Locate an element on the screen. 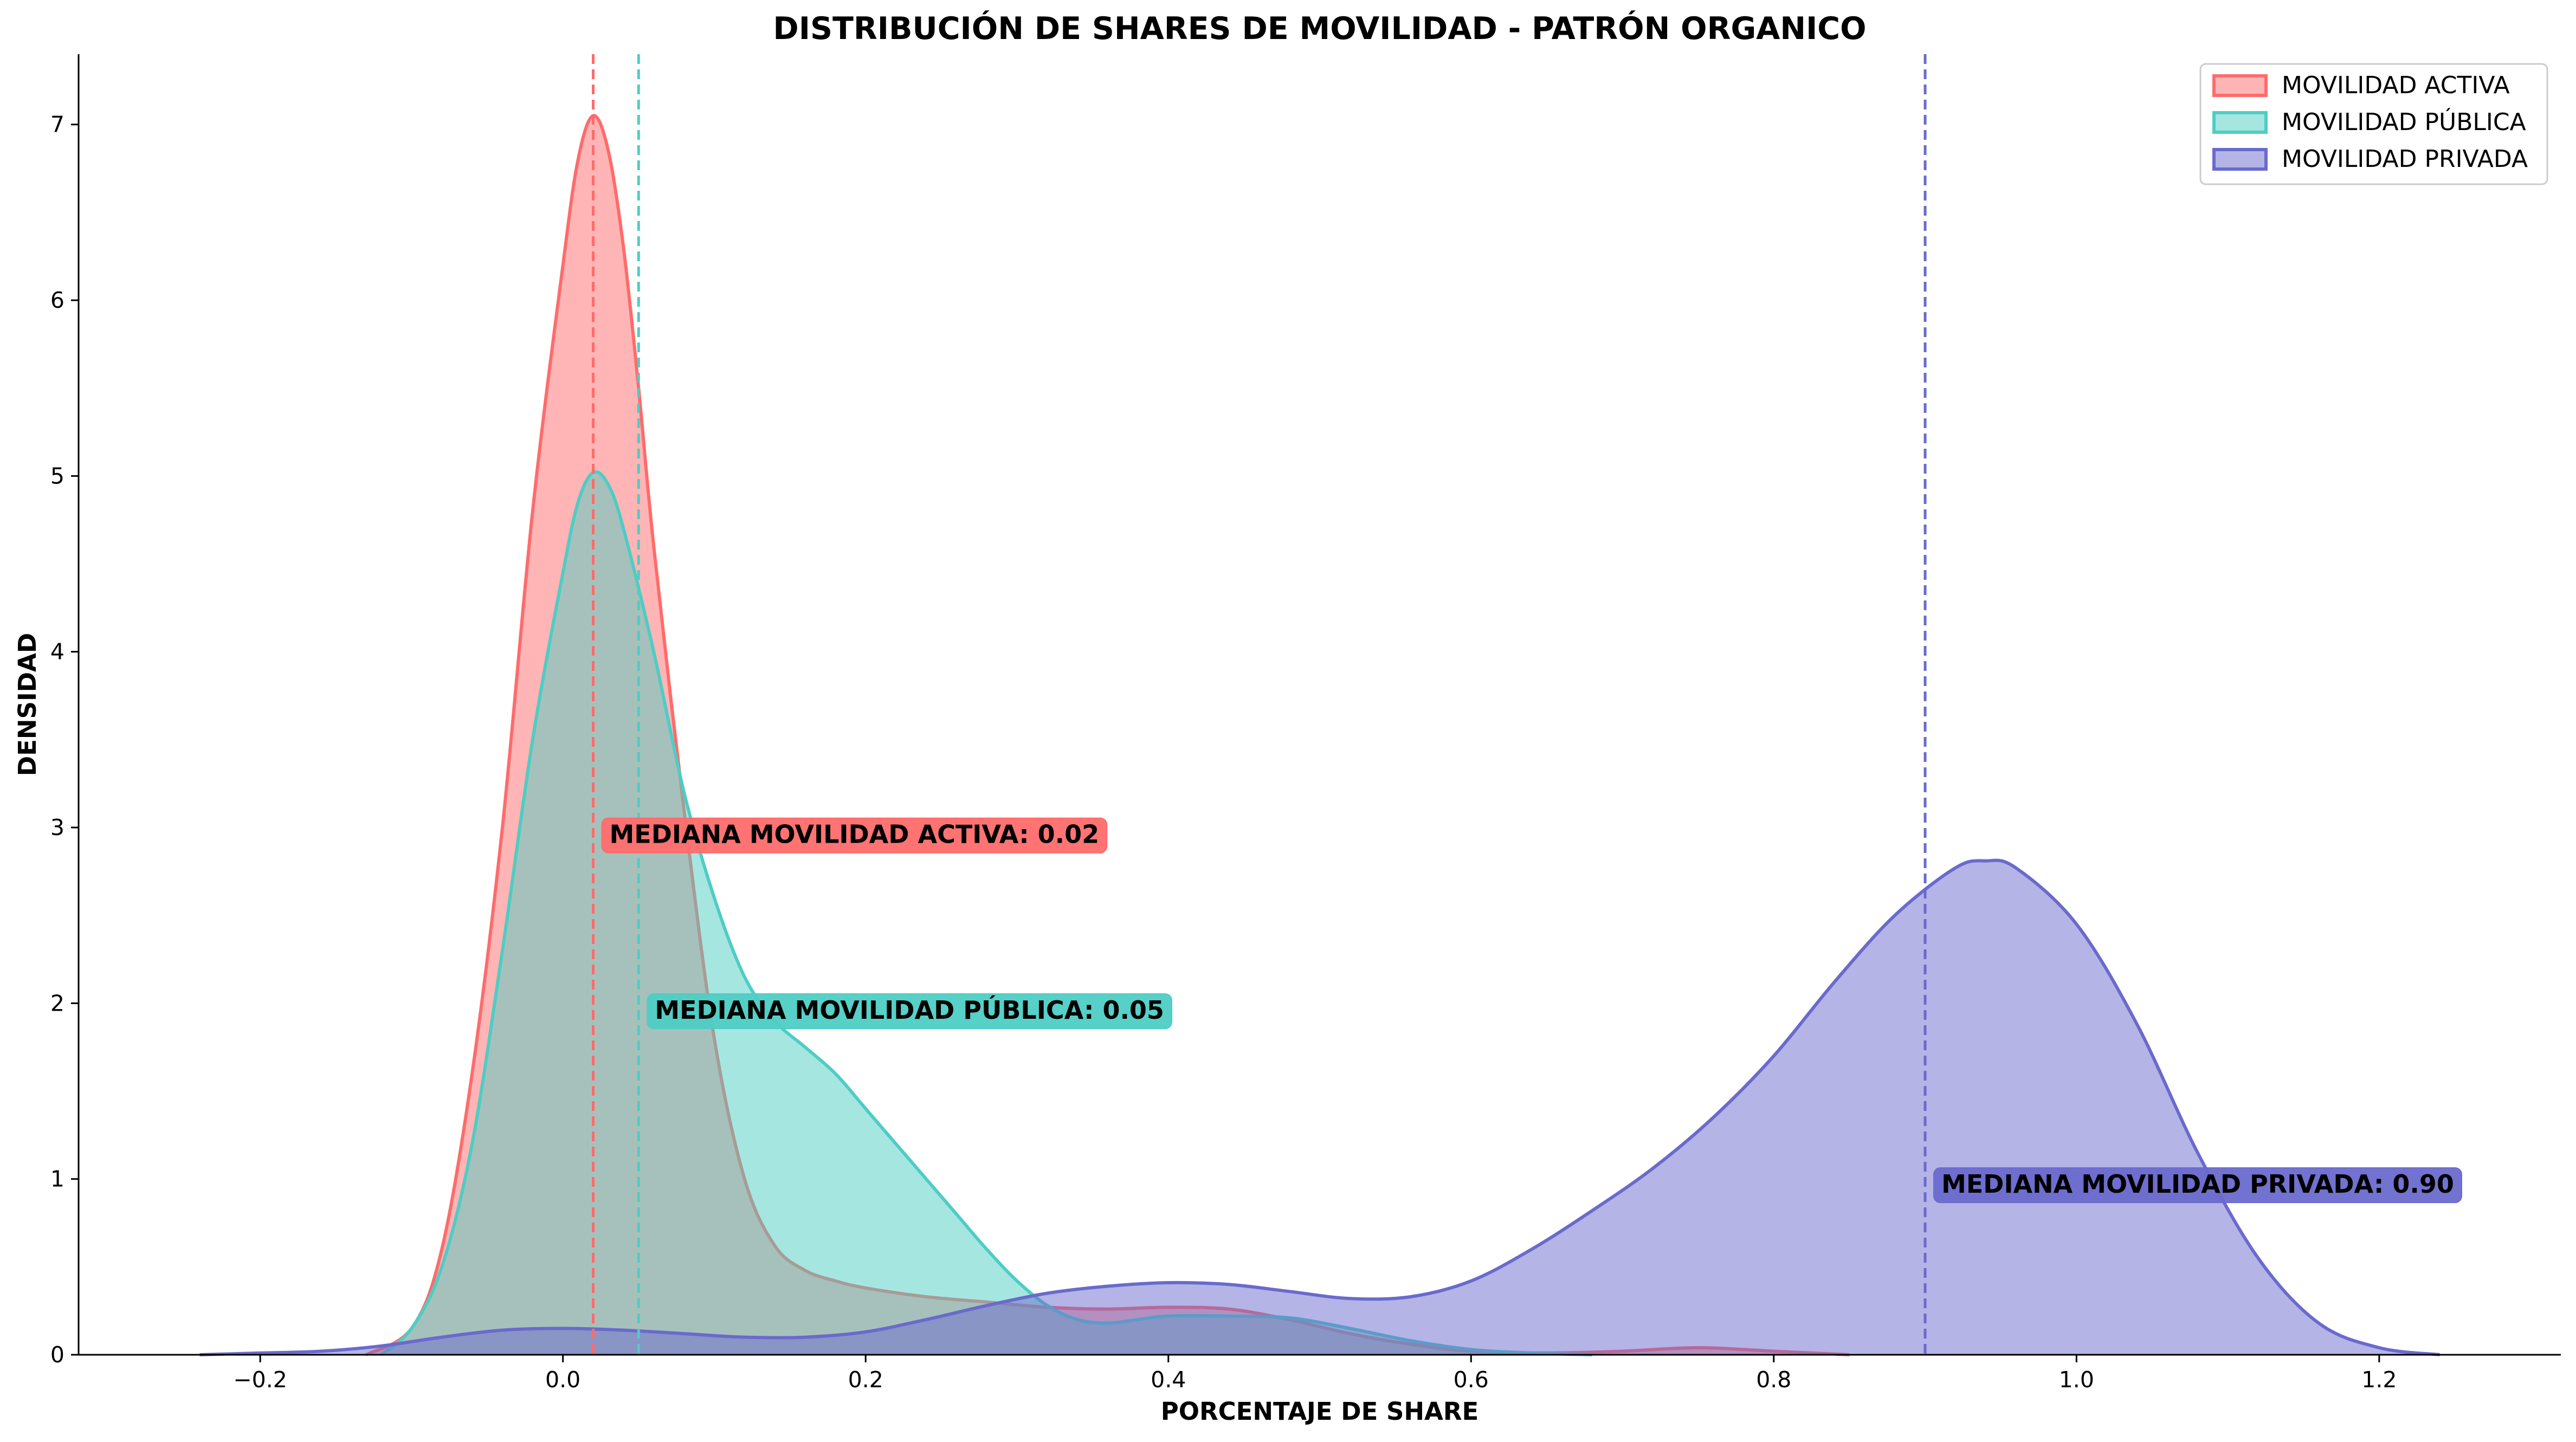 The width and height of the screenshot is (2576, 1442). x-ticks: −0.2 0.0 0.2 0.4 0.6 0.8 1.0 1.2 is located at coordinates (1315, 1374).